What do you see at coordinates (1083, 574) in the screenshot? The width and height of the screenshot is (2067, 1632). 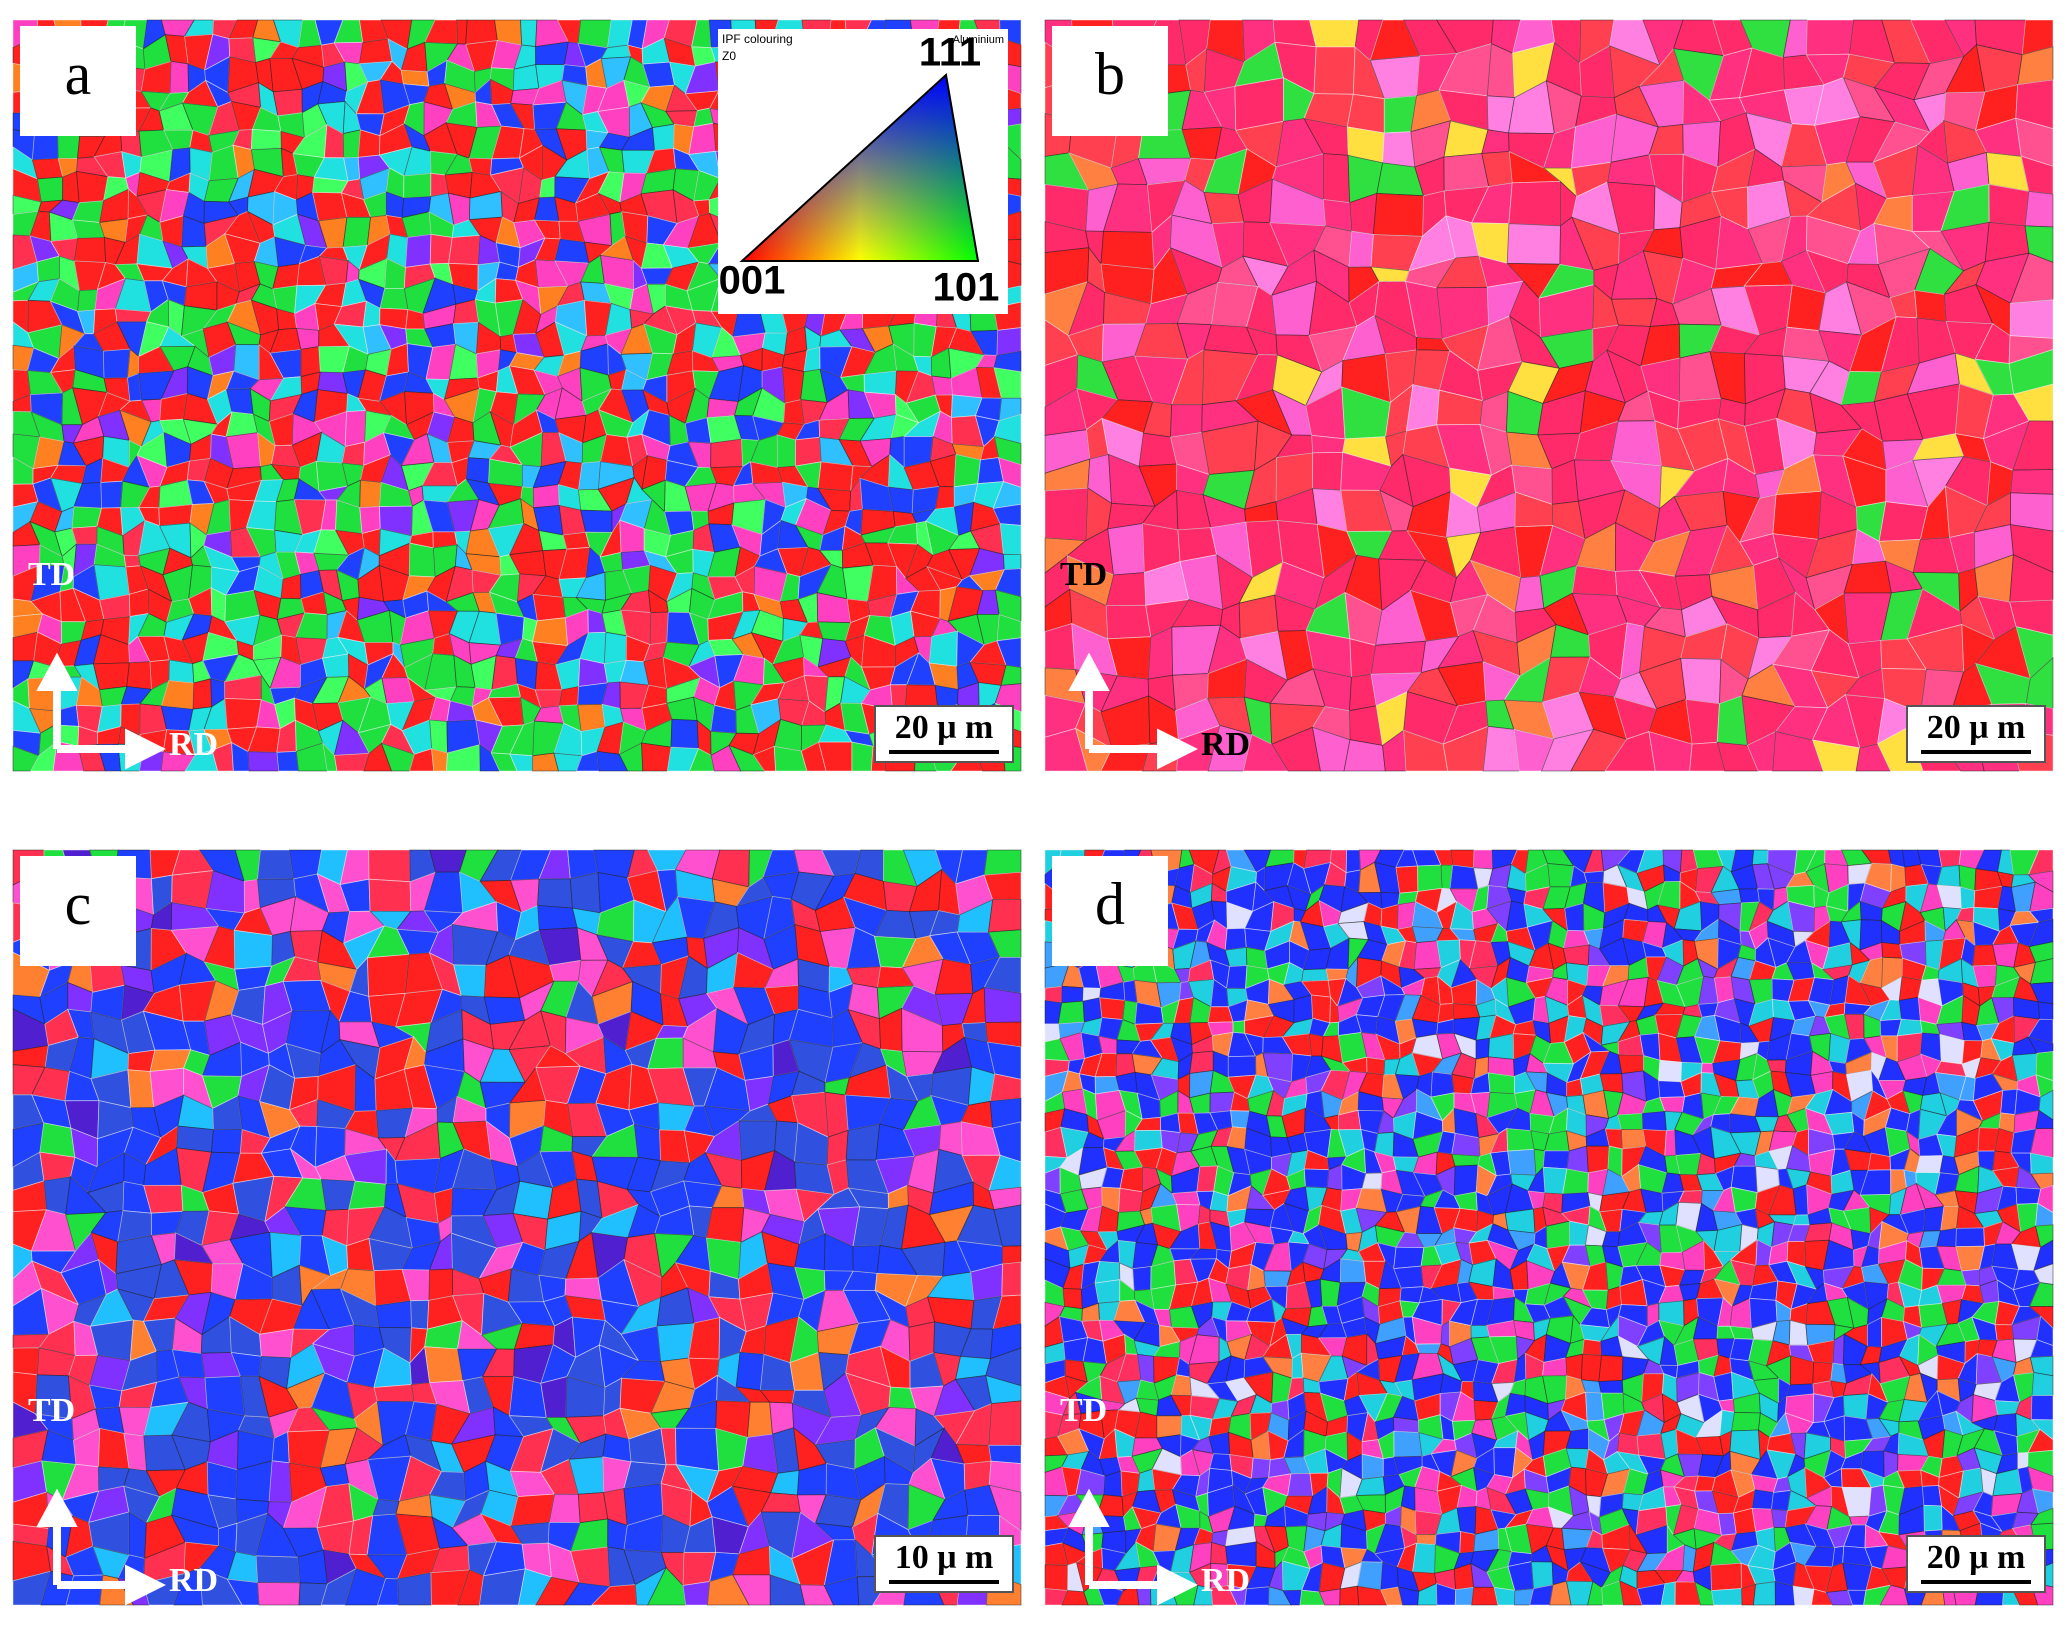 I see `td-label: TD` at bounding box center [1083, 574].